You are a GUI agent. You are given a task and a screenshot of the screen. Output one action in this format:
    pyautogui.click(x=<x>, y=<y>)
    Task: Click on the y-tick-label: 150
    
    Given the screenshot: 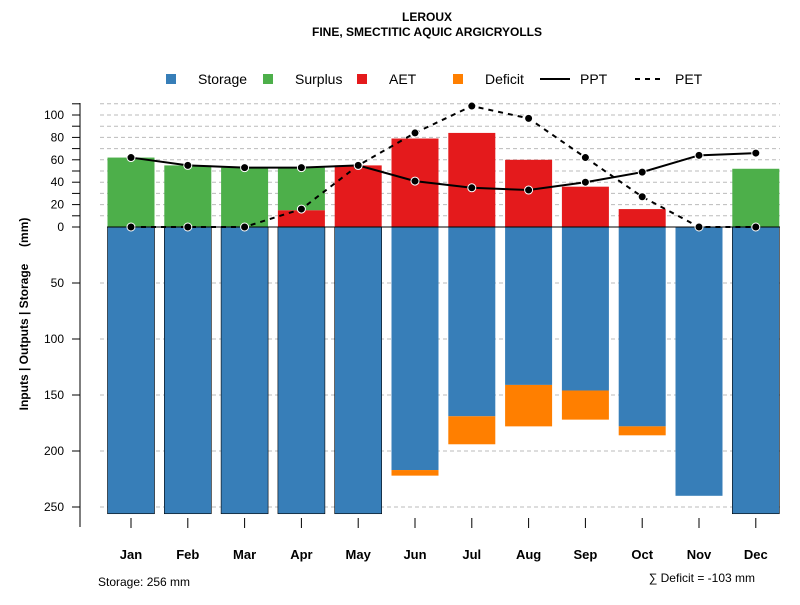 What is the action you would take?
    pyautogui.click(x=54, y=395)
    